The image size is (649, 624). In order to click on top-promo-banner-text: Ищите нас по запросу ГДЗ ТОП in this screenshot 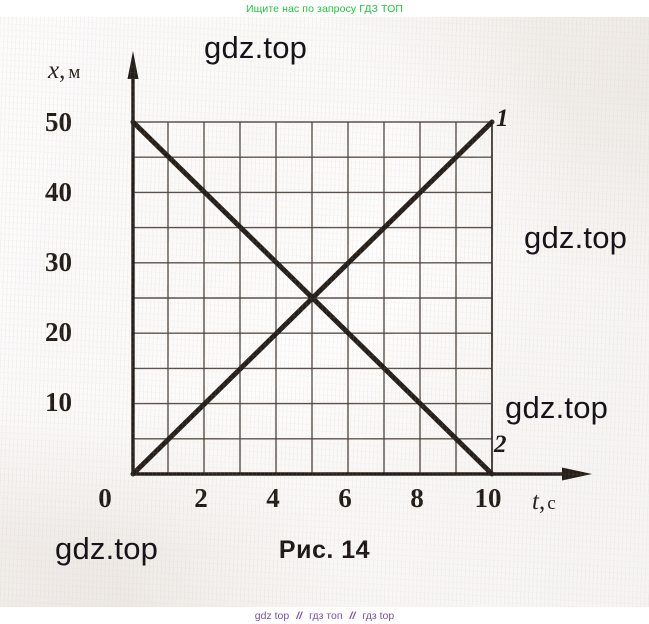, I will do `click(324, 8)`.